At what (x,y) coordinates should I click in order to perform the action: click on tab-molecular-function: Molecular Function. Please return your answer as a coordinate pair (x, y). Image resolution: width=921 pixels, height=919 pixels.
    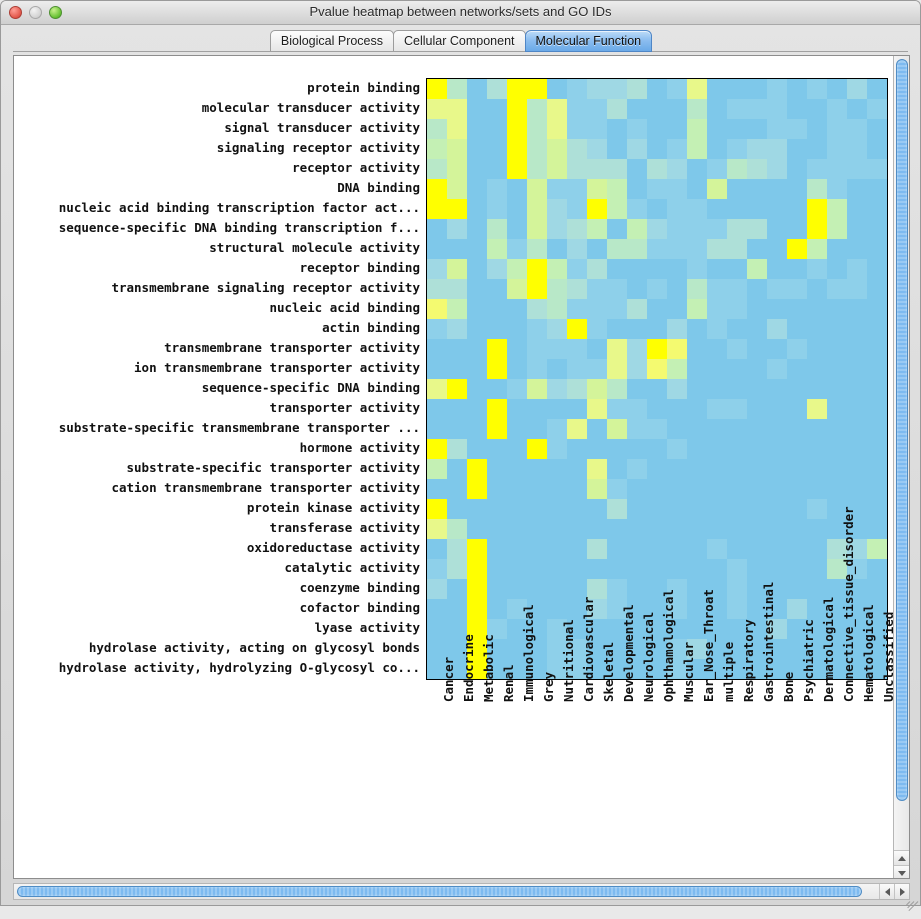
    Looking at the image, I should click on (588, 41).